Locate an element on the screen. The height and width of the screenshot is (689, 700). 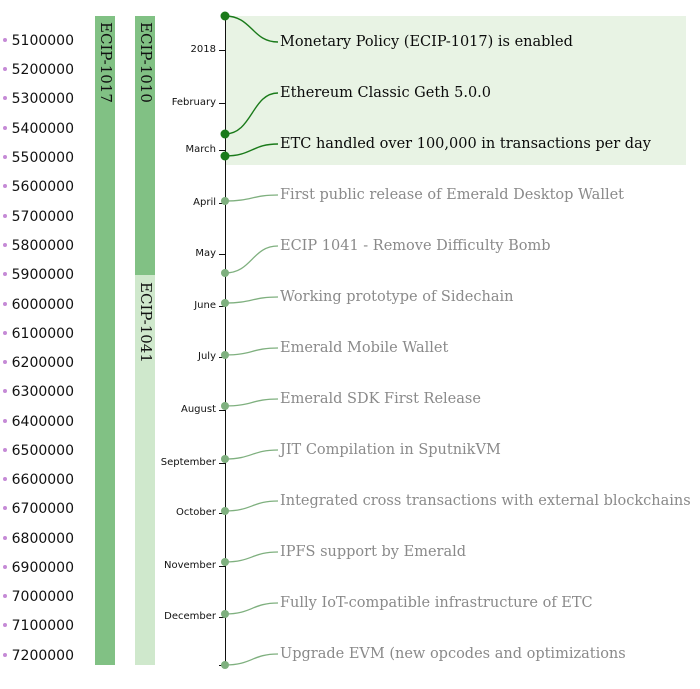
tick-label: June is located at coordinates (205, 305).